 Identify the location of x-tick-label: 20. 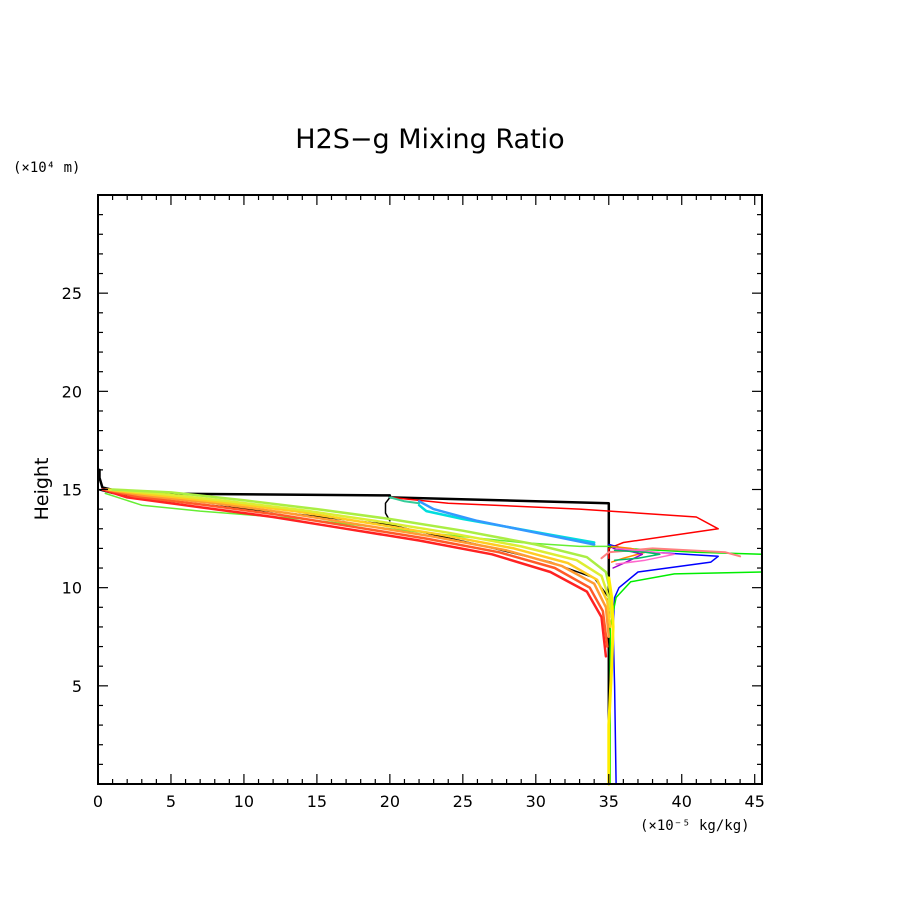
(390, 801).